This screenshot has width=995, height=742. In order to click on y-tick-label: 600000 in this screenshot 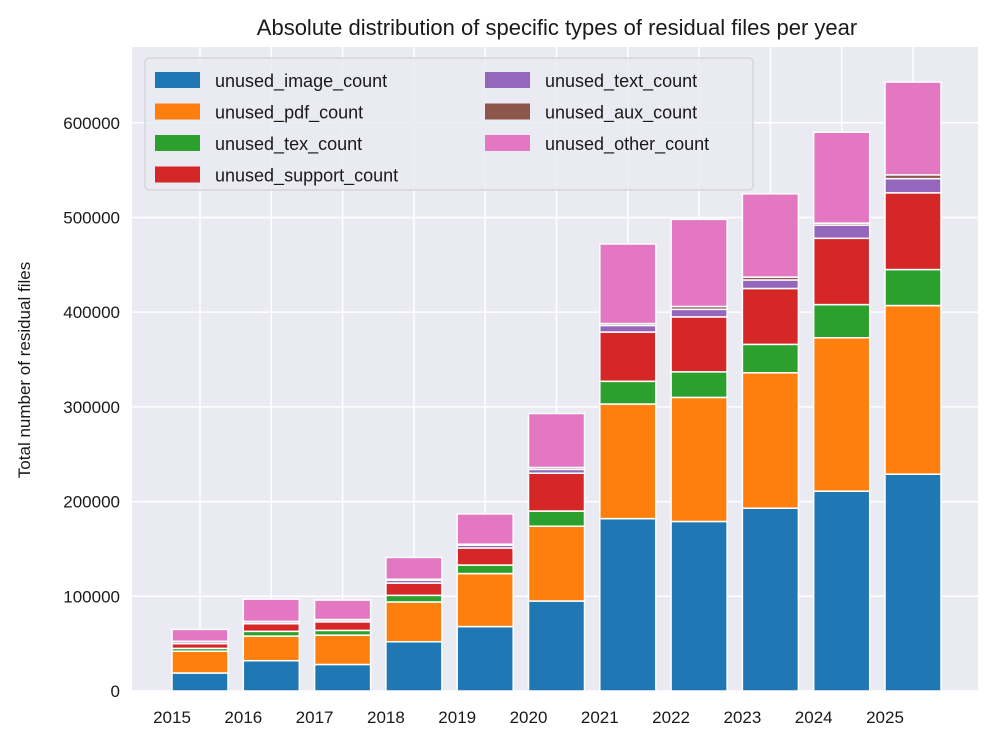, I will do `click(91, 123)`.